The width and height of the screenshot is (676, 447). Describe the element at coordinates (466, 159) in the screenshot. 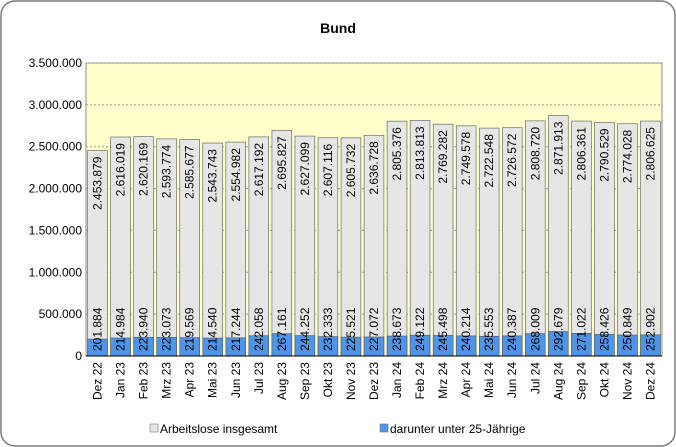

I see `value-label: 2.749.578` at that location.